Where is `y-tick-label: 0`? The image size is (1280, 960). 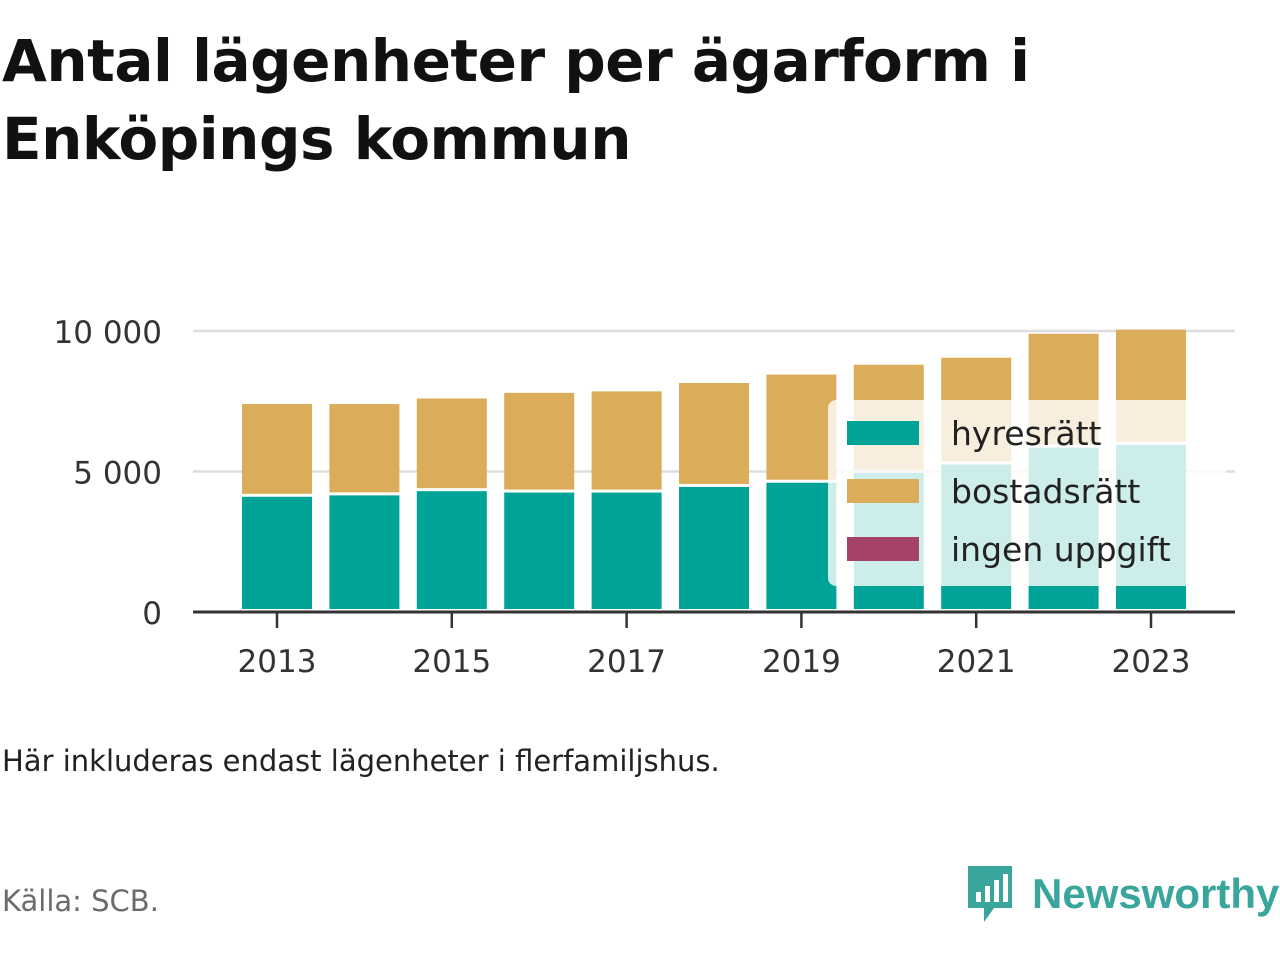
y-tick-label: 0 is located at coordinates (152, 614).